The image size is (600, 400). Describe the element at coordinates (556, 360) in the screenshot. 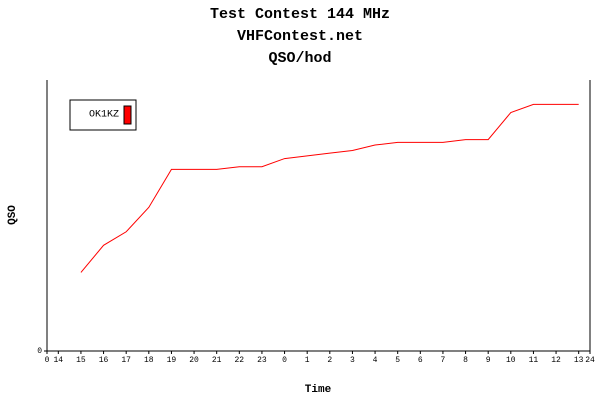

I see `x-tick-label: 12` at that location.